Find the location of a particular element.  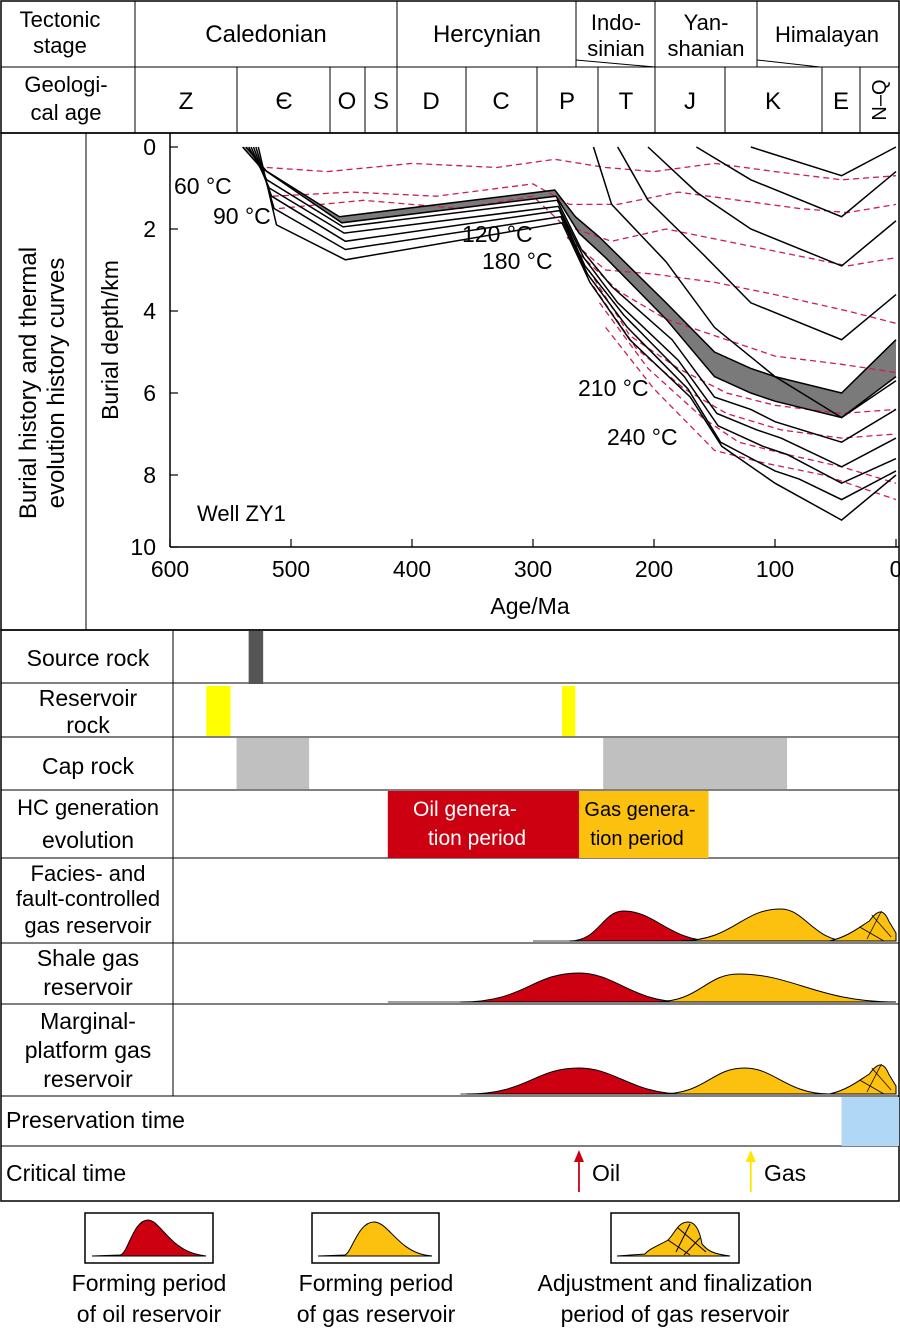

period-D: D is located at coordinates (430, 101).